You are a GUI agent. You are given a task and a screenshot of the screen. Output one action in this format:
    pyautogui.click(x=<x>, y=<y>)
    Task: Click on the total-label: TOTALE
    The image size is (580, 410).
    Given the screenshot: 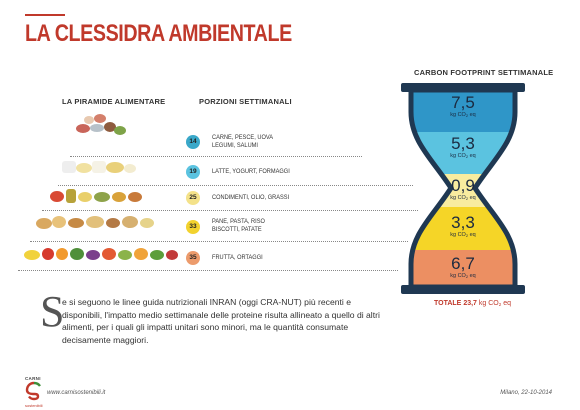 What is the action you would take?
    pyautogui.click(x=448, y=303)
    